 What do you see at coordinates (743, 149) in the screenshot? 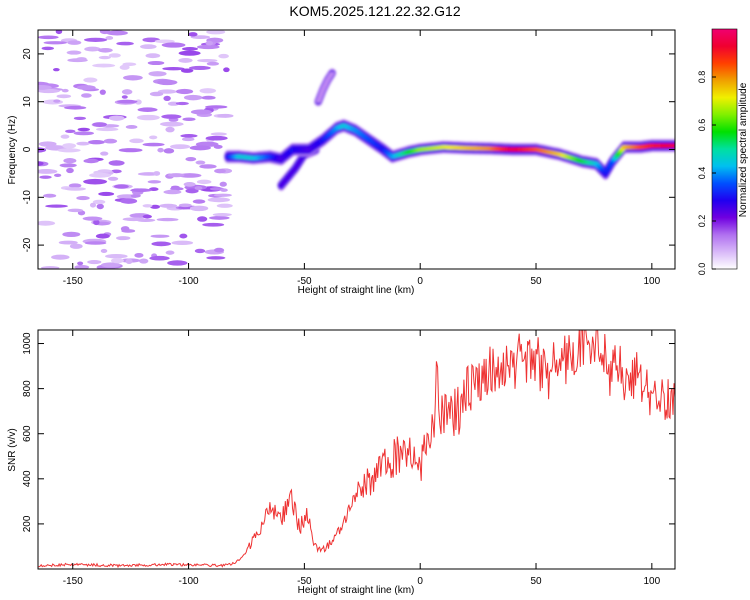
I see `colorbar-label: Normalized spectral amplitude` at bounding box center [743, 149].